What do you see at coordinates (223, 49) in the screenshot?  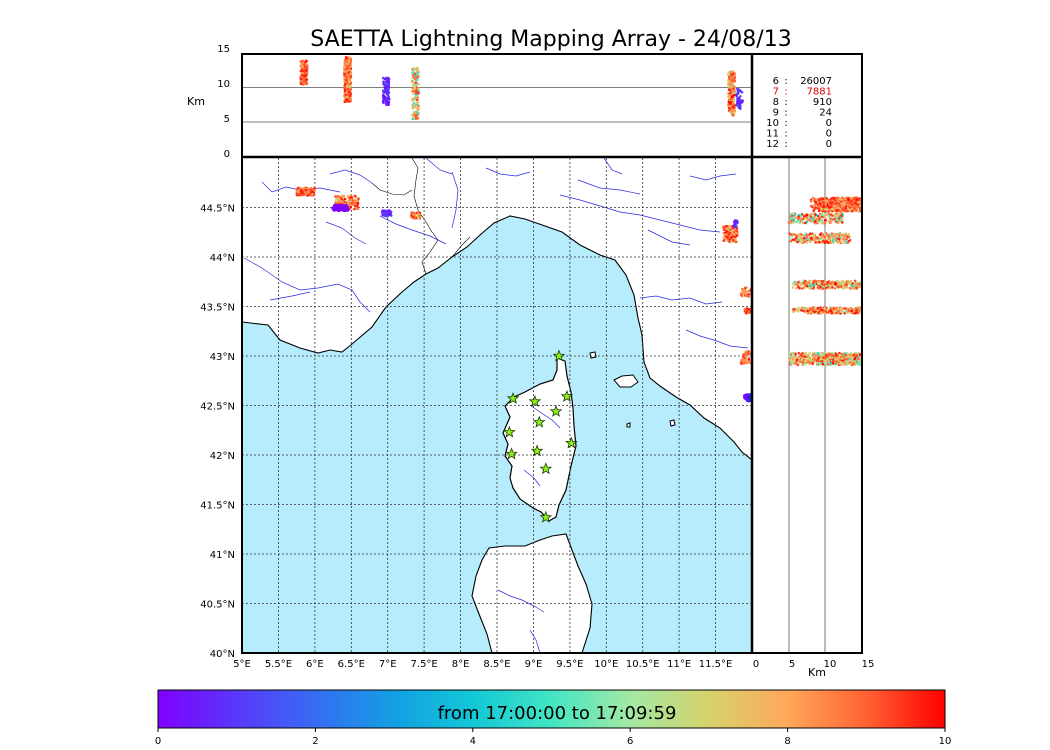 I see `top-ytick-label: 15` at bounding box center [223, 49].